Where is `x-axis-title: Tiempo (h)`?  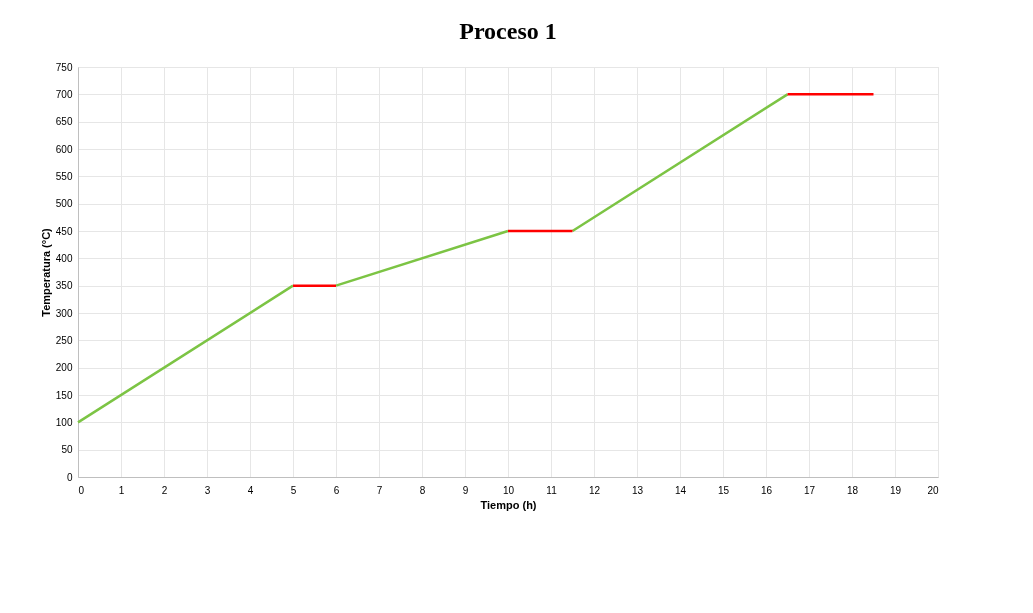
x-axis-title: Tiempo (h) is located at coordinates (508, 504).